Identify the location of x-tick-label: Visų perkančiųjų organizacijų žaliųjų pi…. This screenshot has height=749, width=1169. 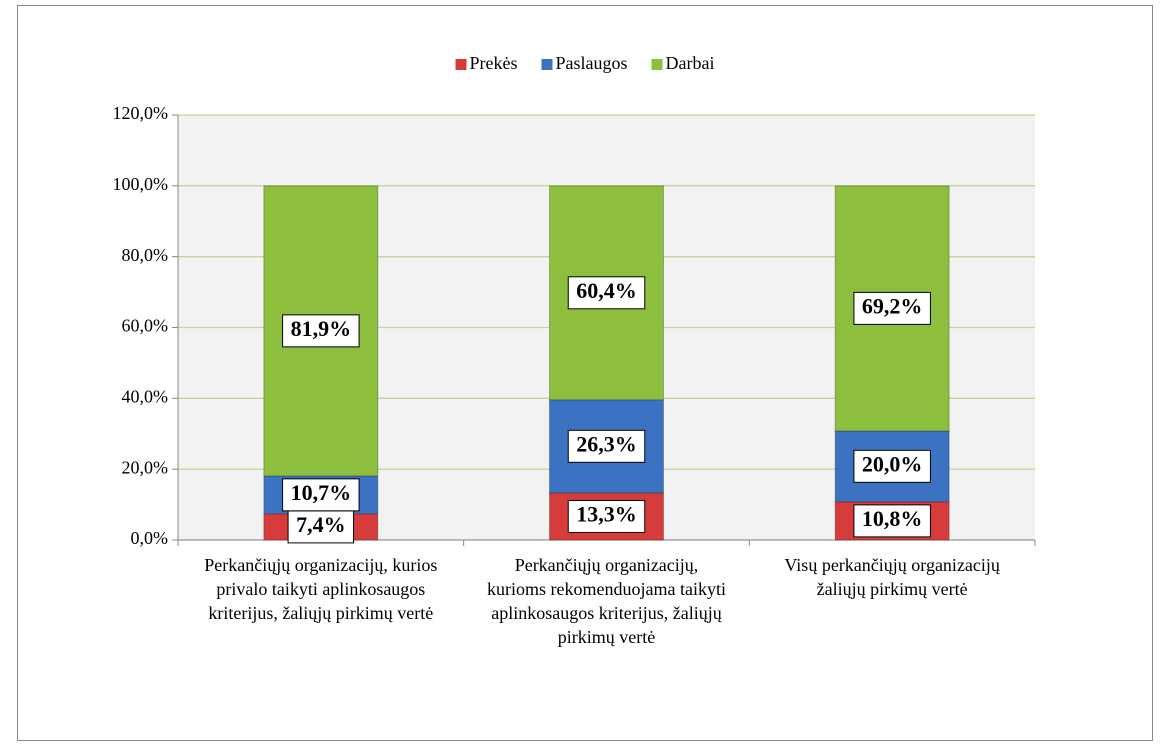
(892, 577).